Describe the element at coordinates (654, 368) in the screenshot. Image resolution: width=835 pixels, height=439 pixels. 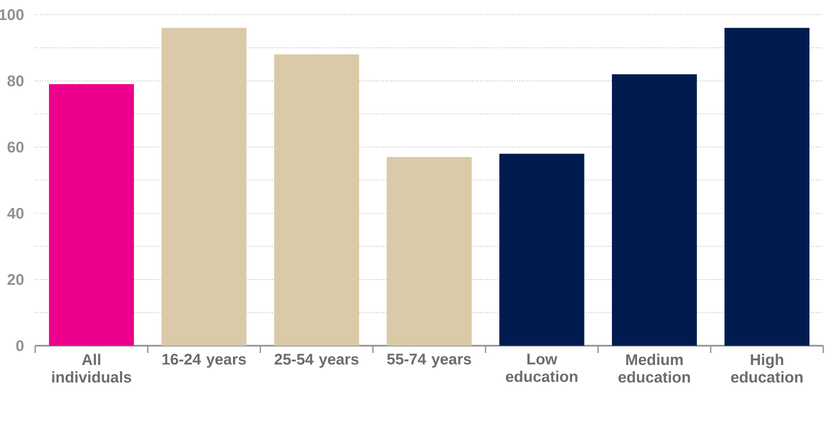
I see `x-tick-label: Medium education` at that location.